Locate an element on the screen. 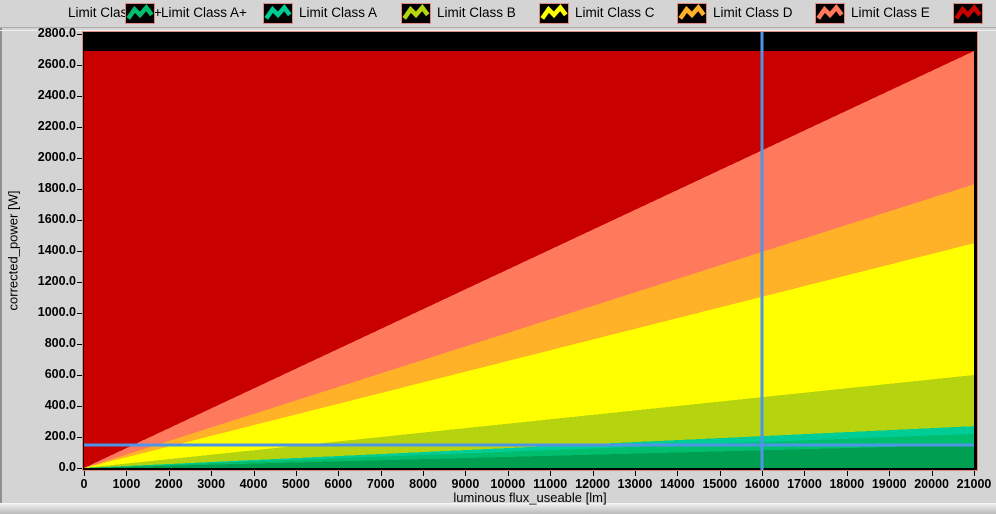 The height and width of the screenshot is (514, 996). y-tick-label: 1200.0 is located at coordinates (56, 281).